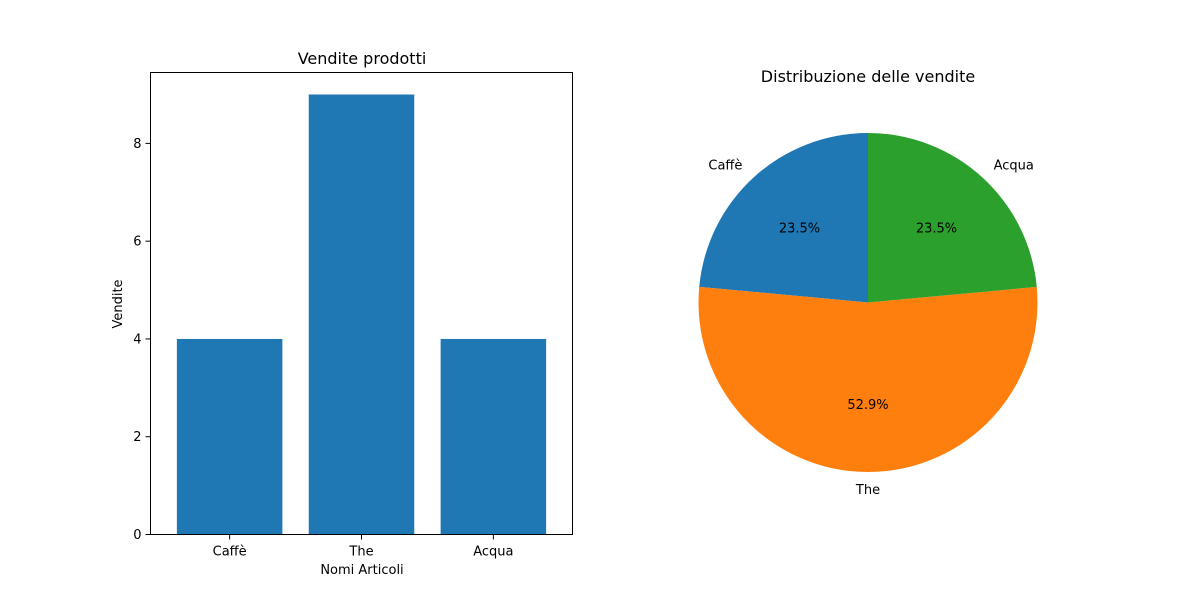 This screenshot has width=1200, height=604. I want to click on y-tick-label: 4, so click(137, 339).